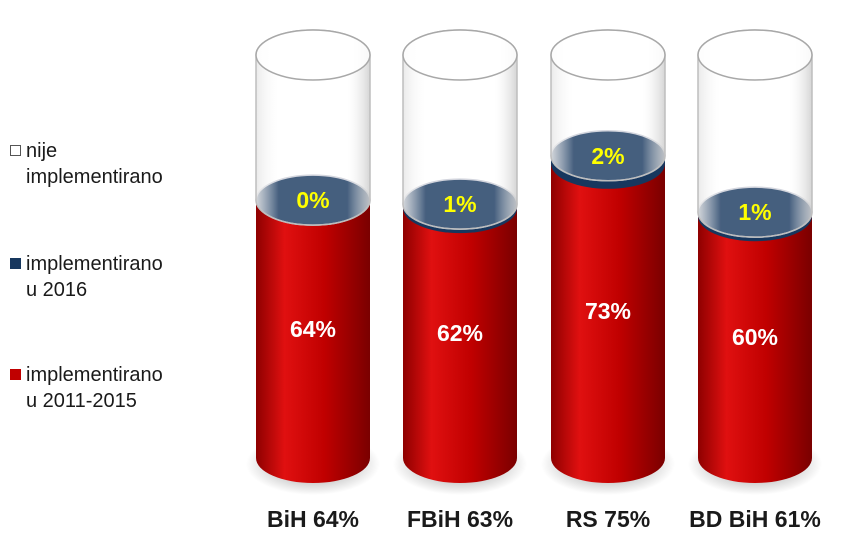 The height and width of the screenshot is (542, 847). Describe the element at coordinates (94, 277) in the screenshot. I see `legend-label: implementirano u 2016` at that location.